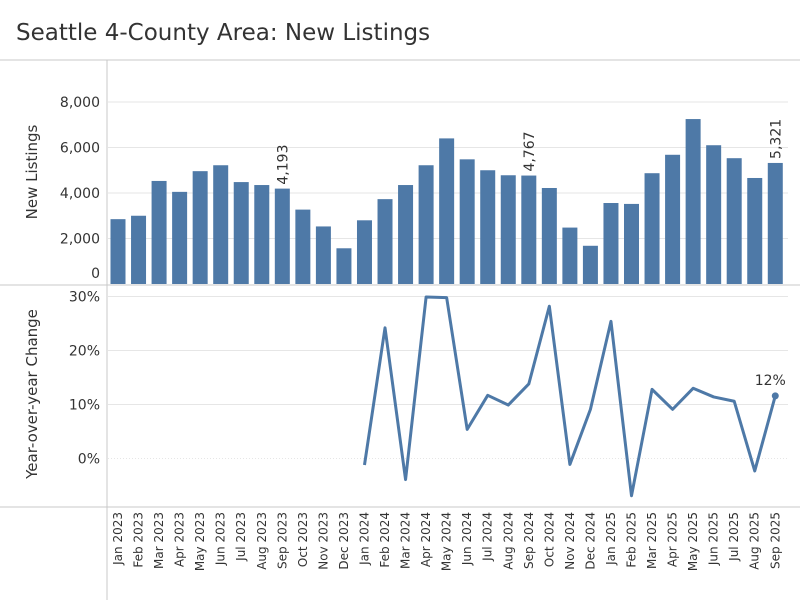  I want to click on x-tick-label: Nov 2023, so click(323, 541).